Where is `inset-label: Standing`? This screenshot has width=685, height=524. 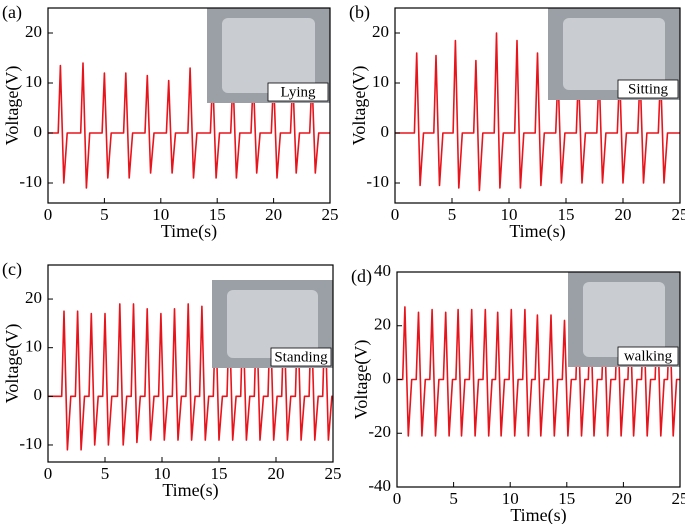
inset-label: Standing is located at coordinates (301, 357).